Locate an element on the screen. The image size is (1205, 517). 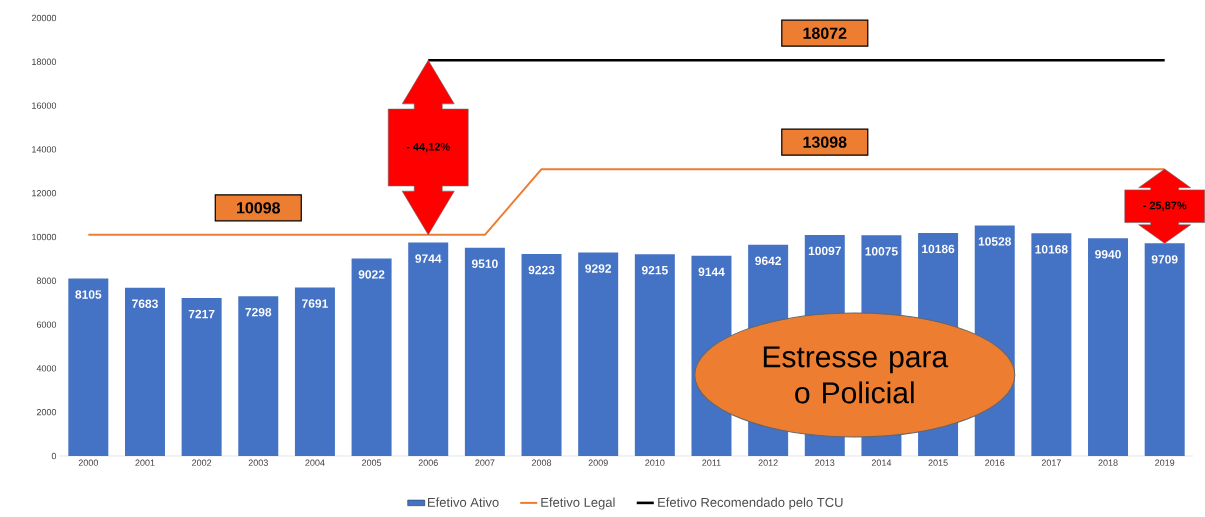
y-tick-label: 2000 is located at coordinates (46, 412).